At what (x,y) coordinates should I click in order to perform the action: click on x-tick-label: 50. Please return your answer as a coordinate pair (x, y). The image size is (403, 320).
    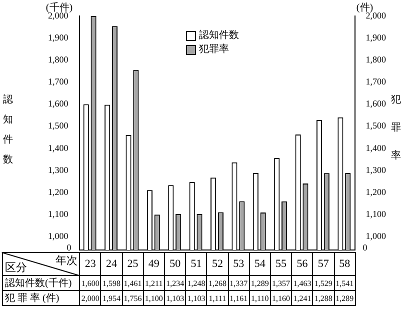
    Looking at the image, I should click on (175, 264).